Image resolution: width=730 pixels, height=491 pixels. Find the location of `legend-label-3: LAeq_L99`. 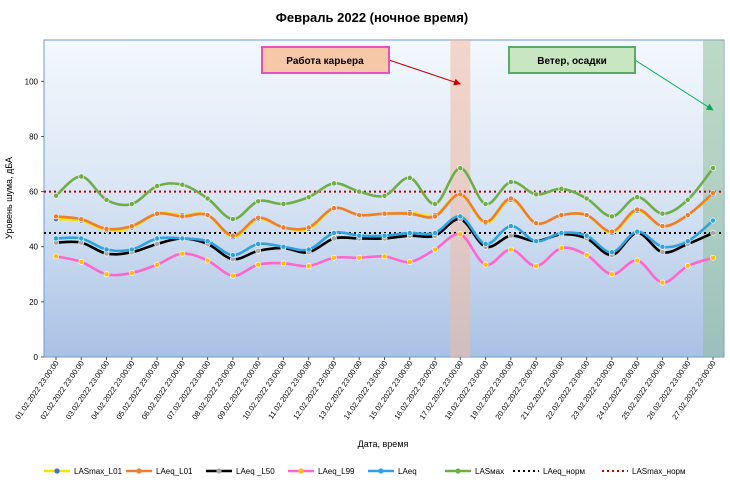

legend-label-3: LAeq_L99 is located at coordinates (336, 471).